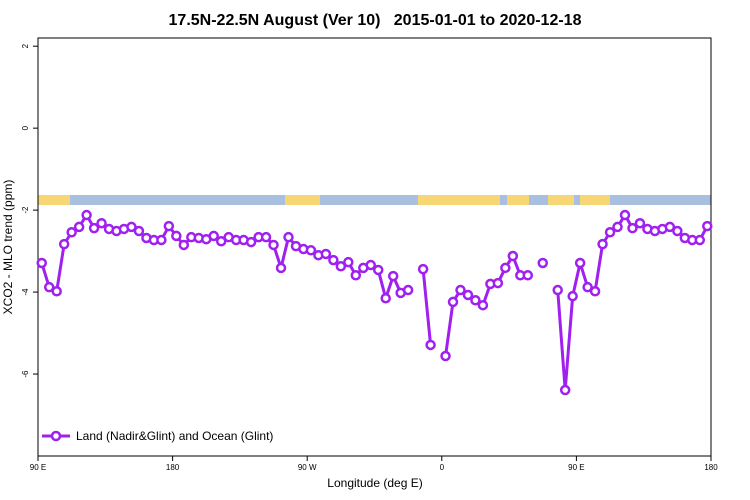  What do you see at coordinates (25, 127) in the screenshot?
I see `y-tick-label: 0` at bounding box center [25, 127].